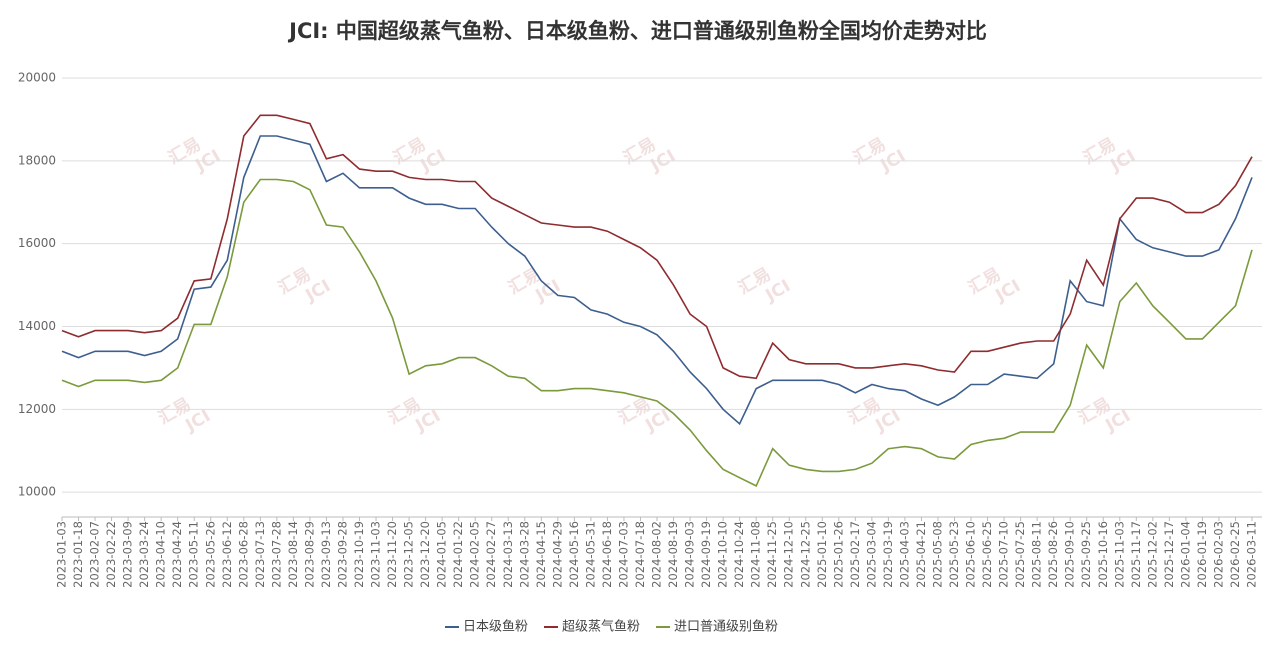 This screenshot has width=1276, height=651. What do you see at coordinates (37, 409) in the screenshot?
I see `y-tick-label: 12000` at bounding box center [37, 409].